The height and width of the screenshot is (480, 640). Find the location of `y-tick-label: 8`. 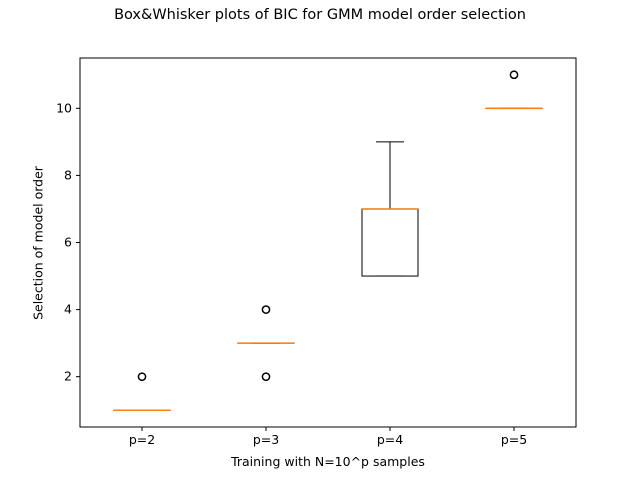

y-tick-label: 8 is located at coordinates (68, 174).